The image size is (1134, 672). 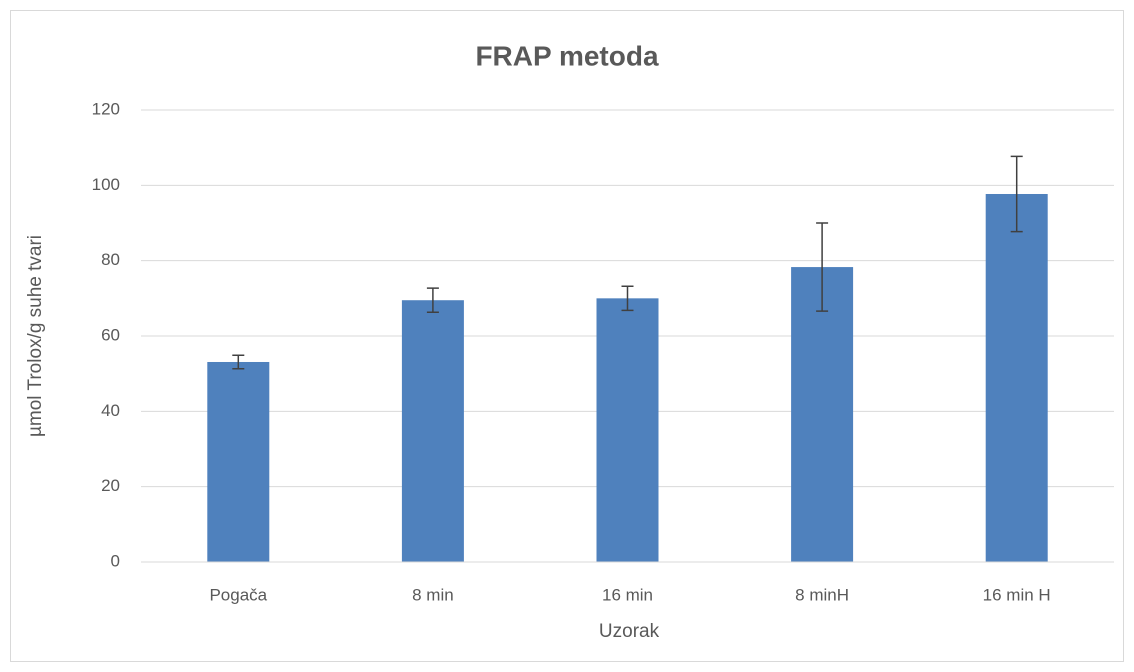 I want to click on chart-title: FRAP metoda, so click(x=566, y=55).